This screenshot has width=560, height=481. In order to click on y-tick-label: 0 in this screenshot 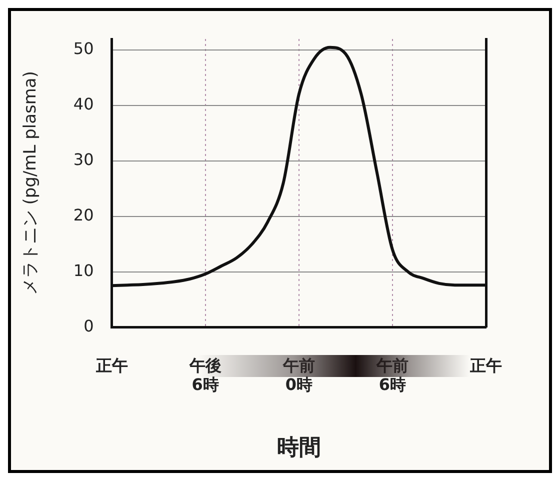, I will do `click(89, 326)`.